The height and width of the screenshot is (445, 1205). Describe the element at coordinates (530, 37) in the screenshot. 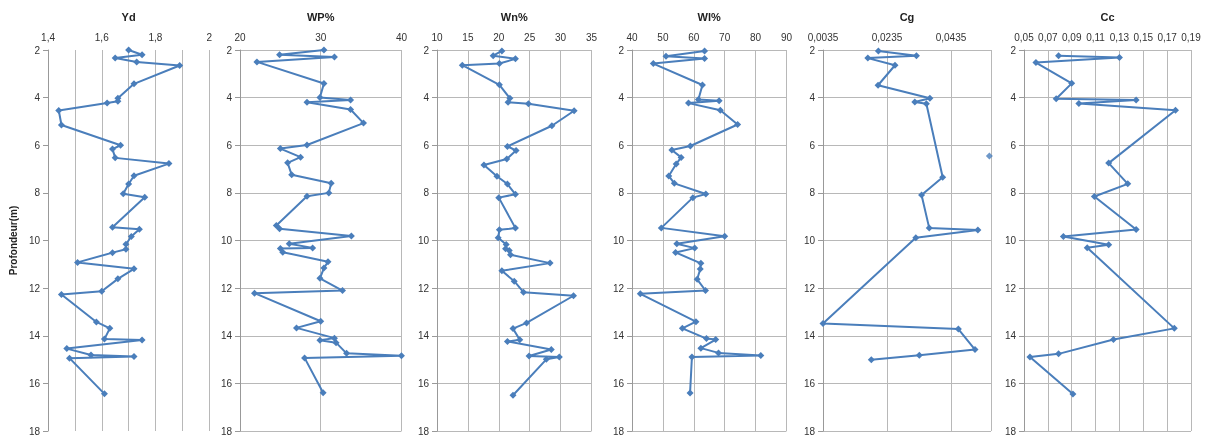

I see `x-tick-label: 25` at that location.